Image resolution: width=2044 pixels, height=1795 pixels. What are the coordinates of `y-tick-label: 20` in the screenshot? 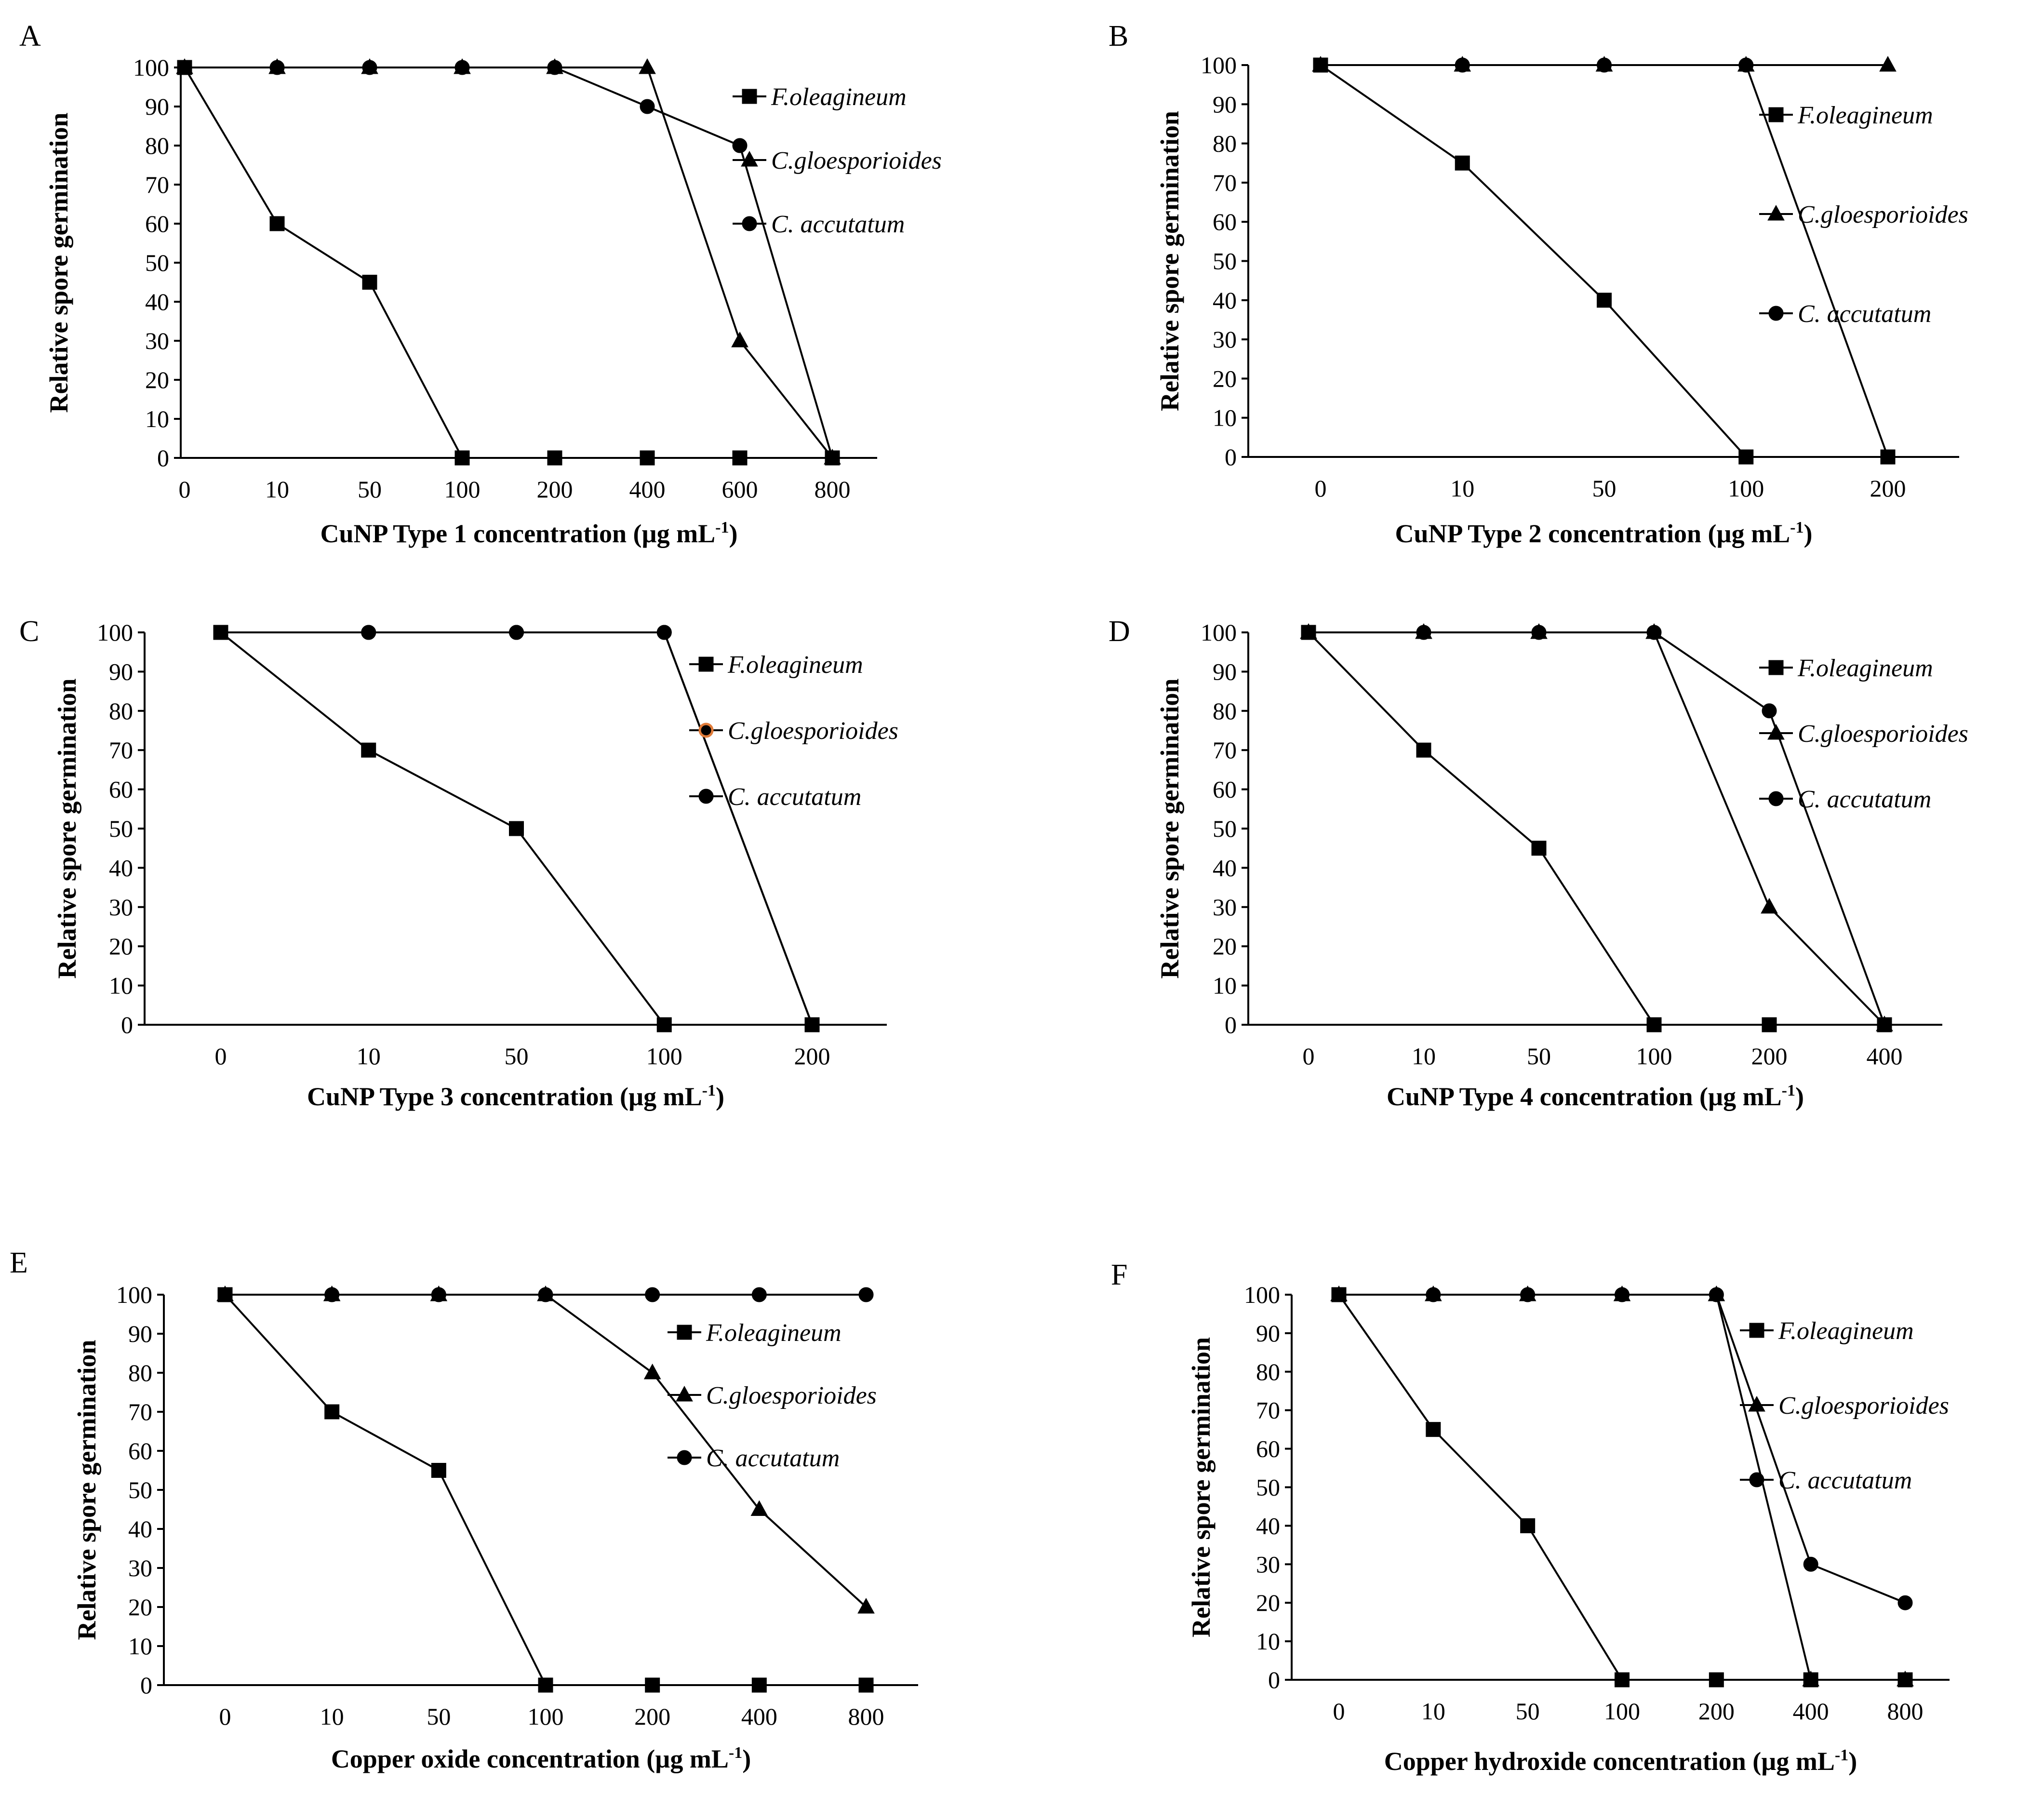 It's located at (1225, 378).